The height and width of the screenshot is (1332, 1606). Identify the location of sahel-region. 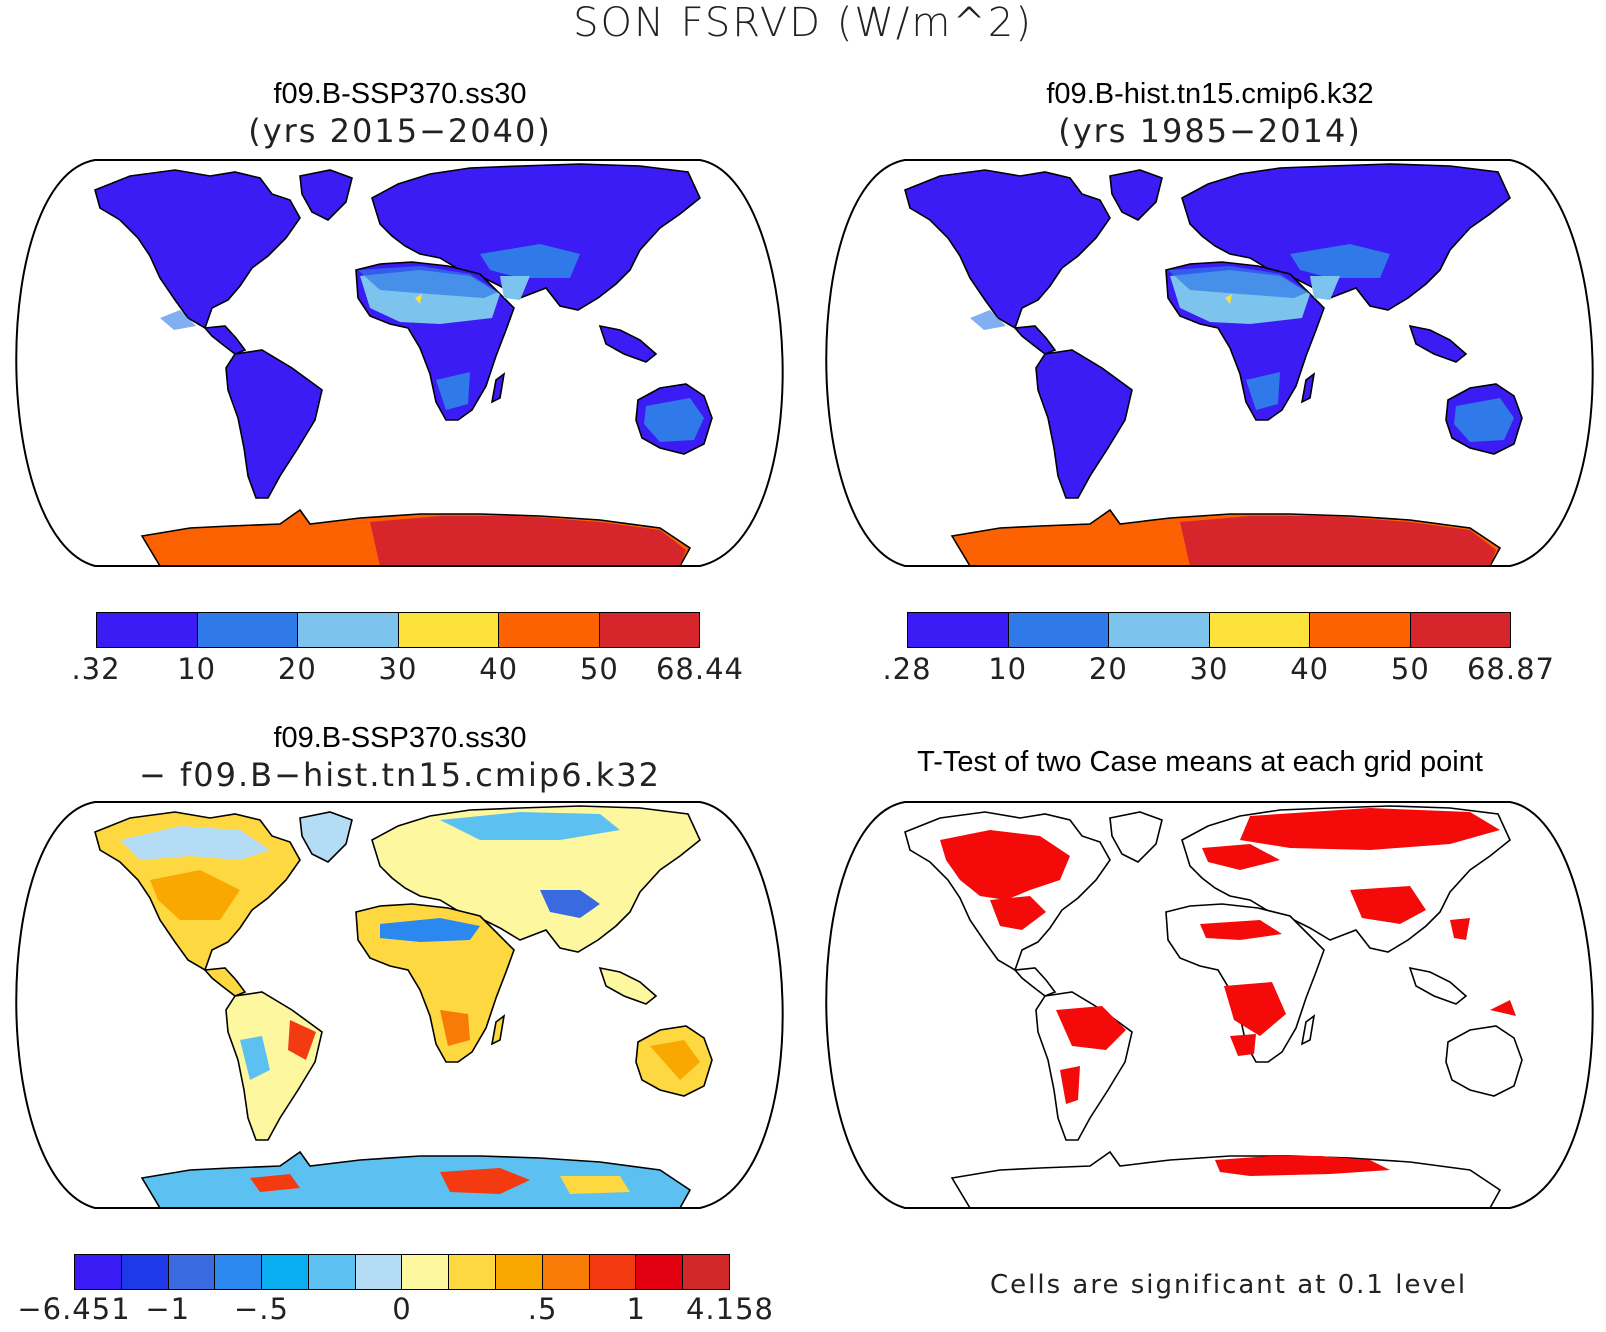
(430, 930).